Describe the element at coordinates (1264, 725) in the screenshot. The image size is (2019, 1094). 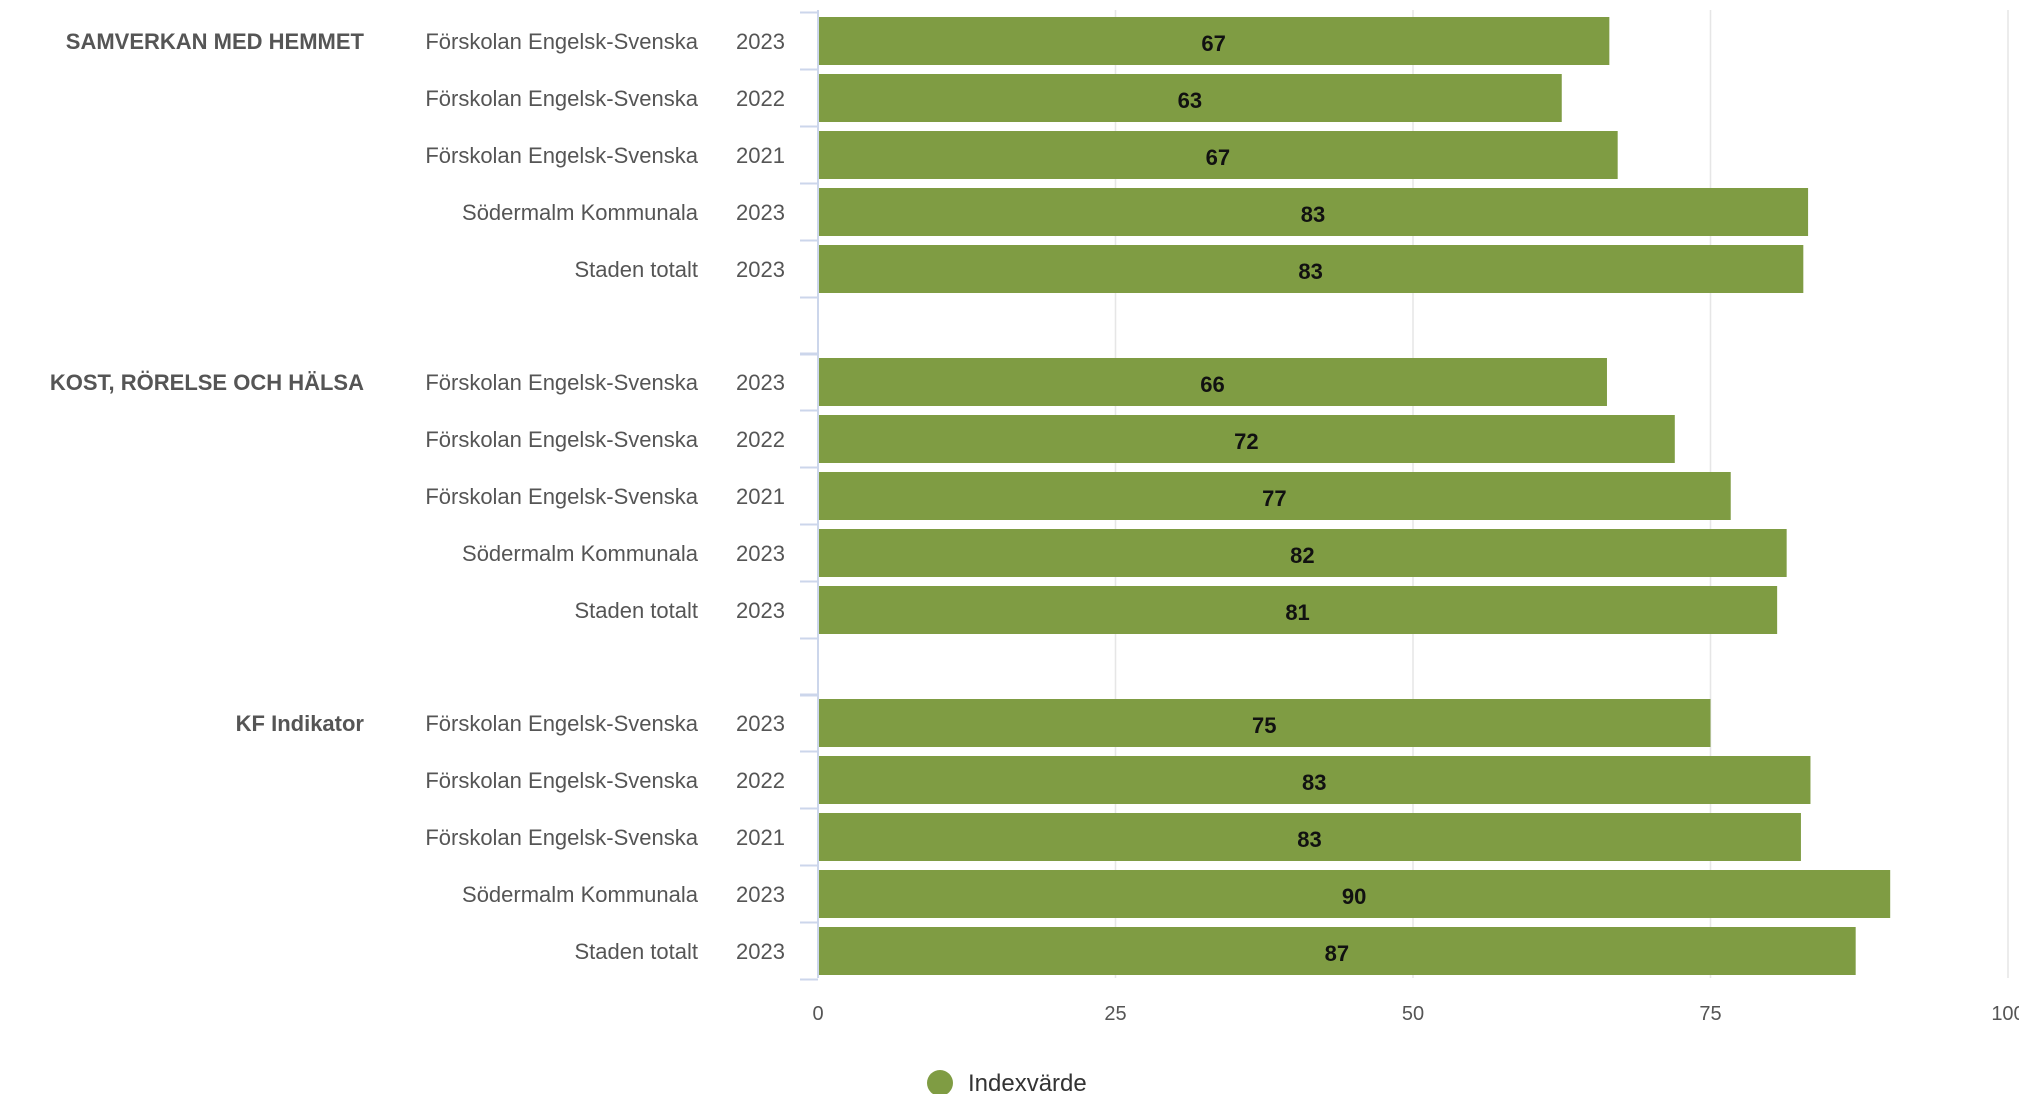
I see `bar-value-label: 75` at that location.